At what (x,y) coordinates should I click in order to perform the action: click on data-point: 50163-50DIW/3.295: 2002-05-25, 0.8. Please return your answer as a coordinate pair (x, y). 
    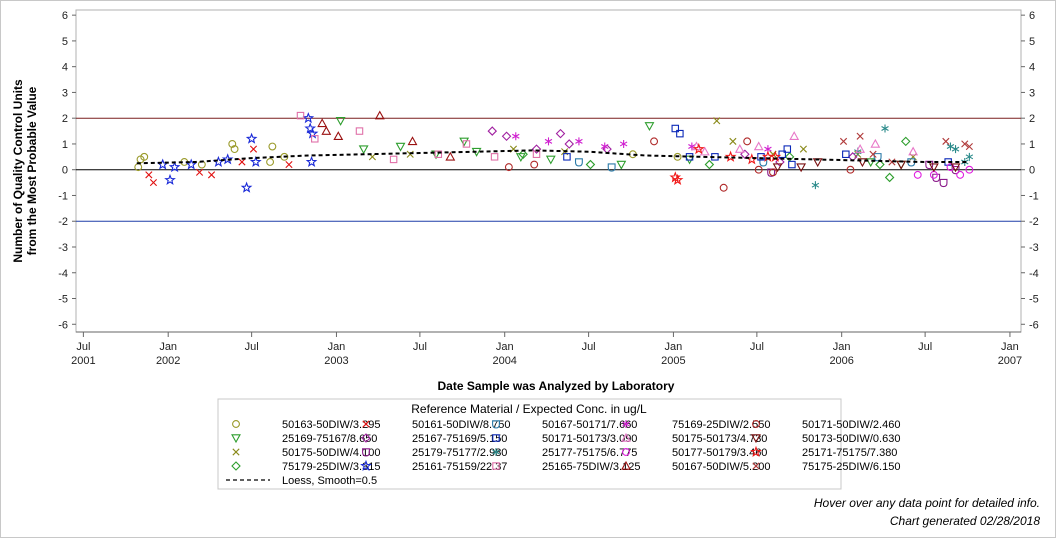
    Looking at the image, I should click on (234, 149).